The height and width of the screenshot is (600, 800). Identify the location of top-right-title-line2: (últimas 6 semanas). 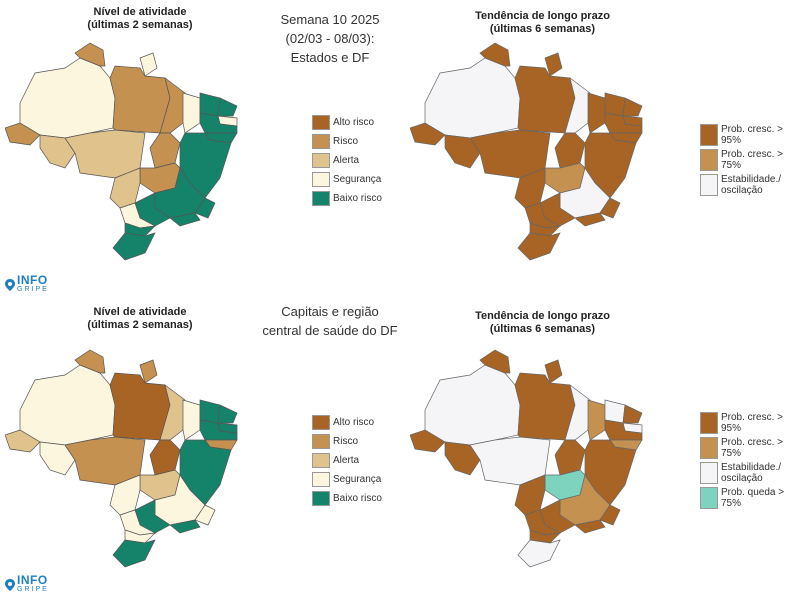
(542, 29).